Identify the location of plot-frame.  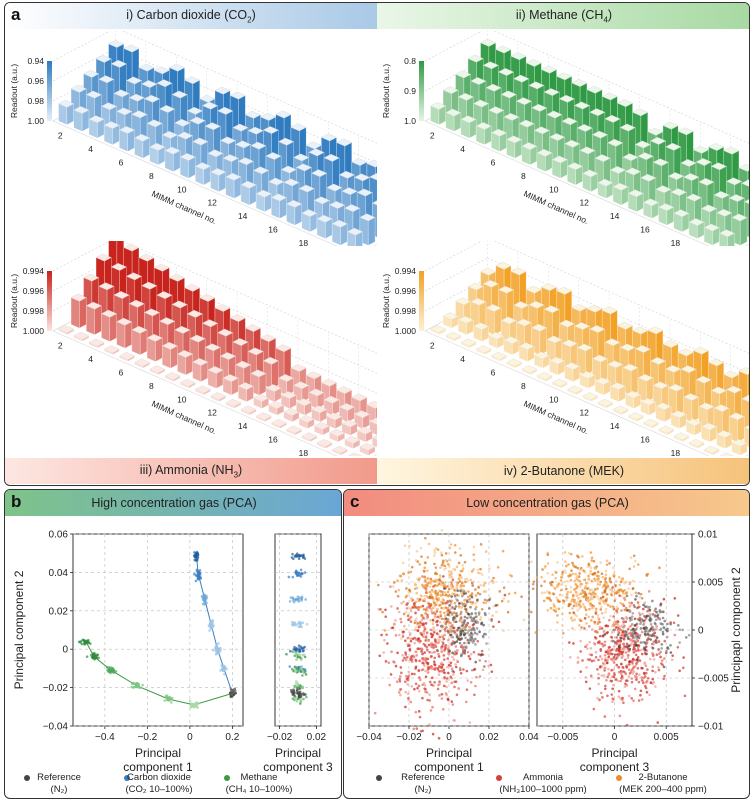
(158, 630).